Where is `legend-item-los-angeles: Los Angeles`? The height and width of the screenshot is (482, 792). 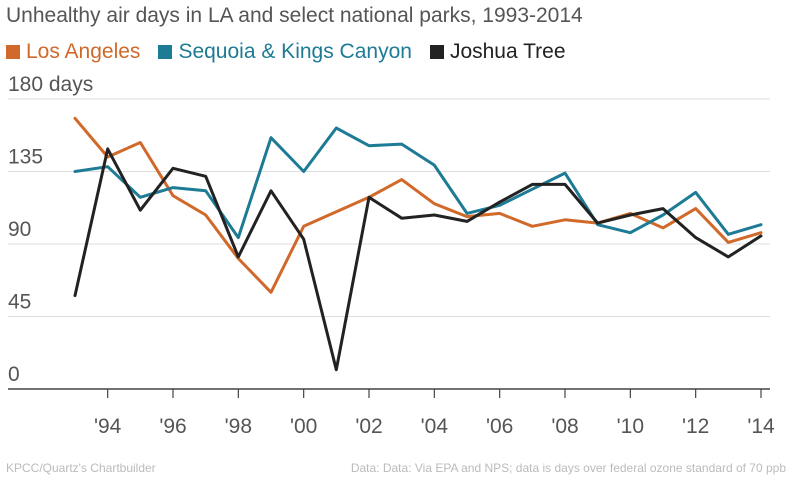 legend-item-los-angeles: Los Angeles is located at coordinates (73, 52).